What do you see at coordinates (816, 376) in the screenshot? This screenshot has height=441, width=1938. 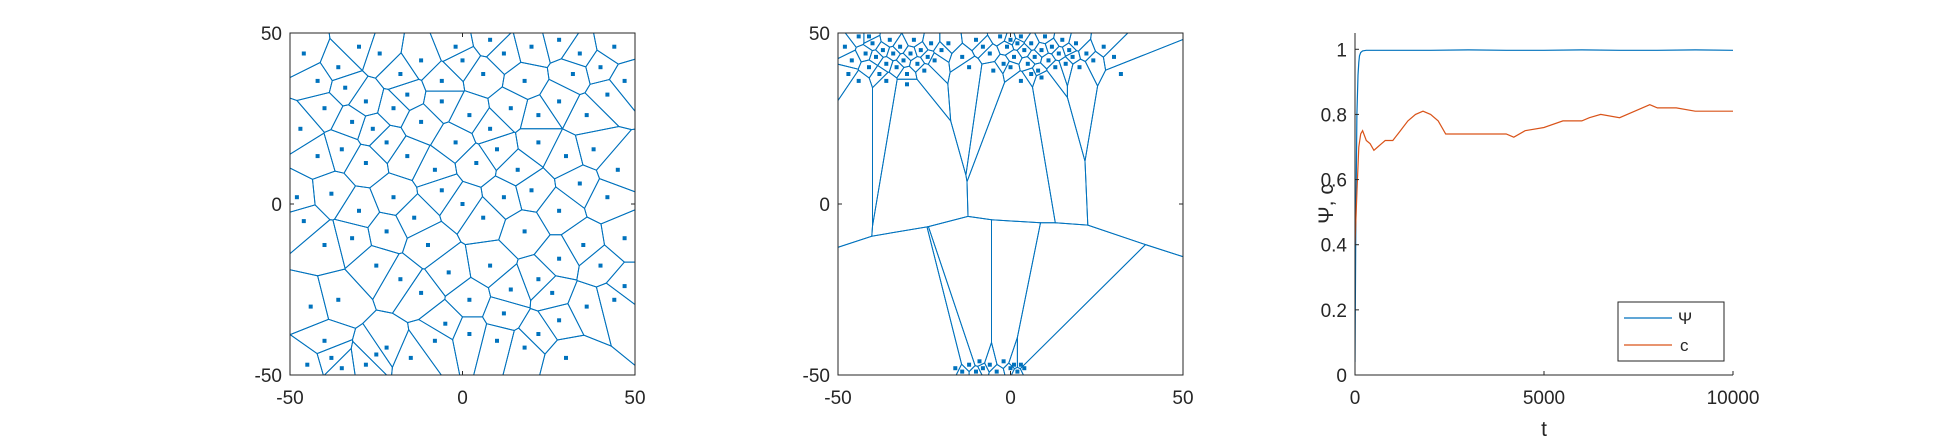 I see `y-tick-label: -50` at bounding box center [816, 376].